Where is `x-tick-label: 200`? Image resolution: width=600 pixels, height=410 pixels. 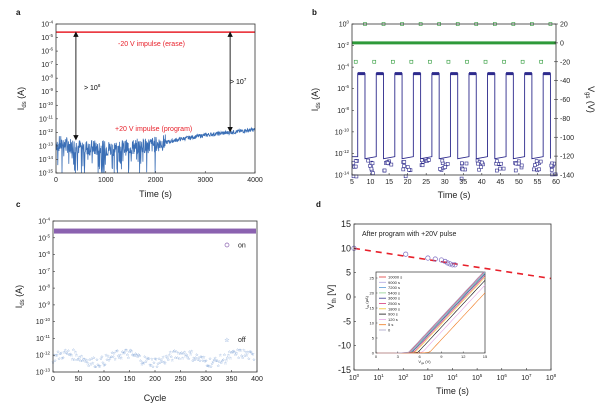
x-tick-label: 200 is located at coordinates (155, 379).